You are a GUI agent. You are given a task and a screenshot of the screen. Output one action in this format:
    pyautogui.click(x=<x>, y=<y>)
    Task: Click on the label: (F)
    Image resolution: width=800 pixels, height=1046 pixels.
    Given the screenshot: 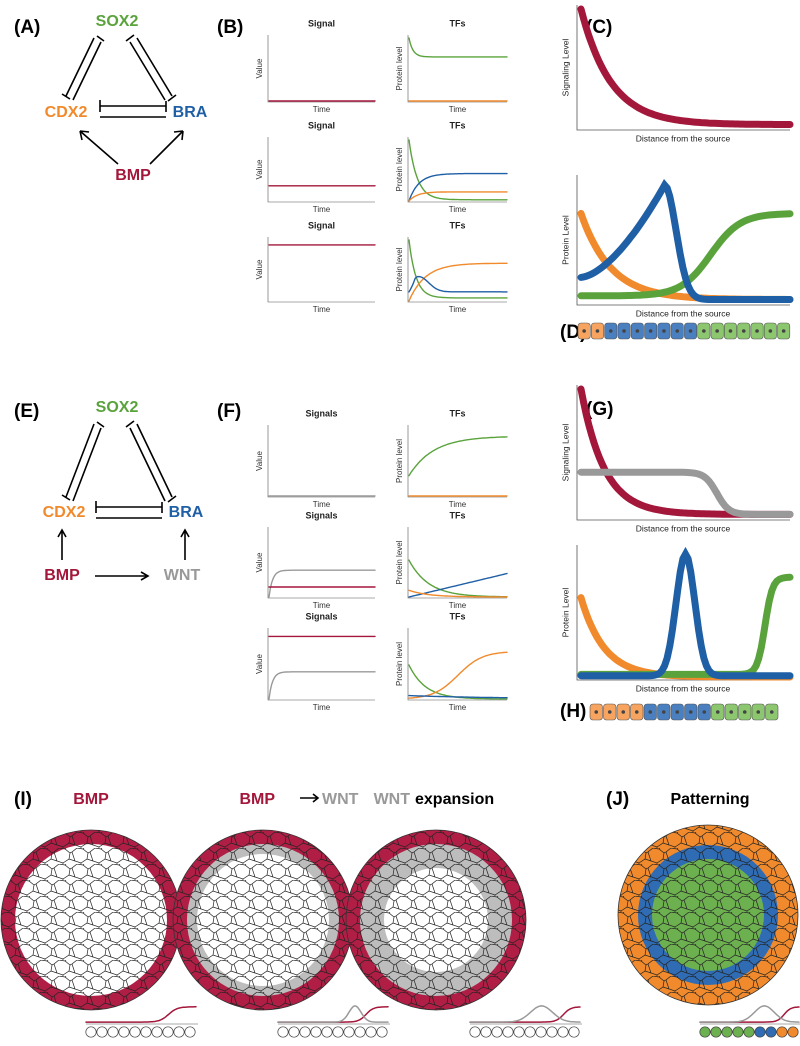 What is the action you would take?
    pyautogui.click(x=229, y=411)
    